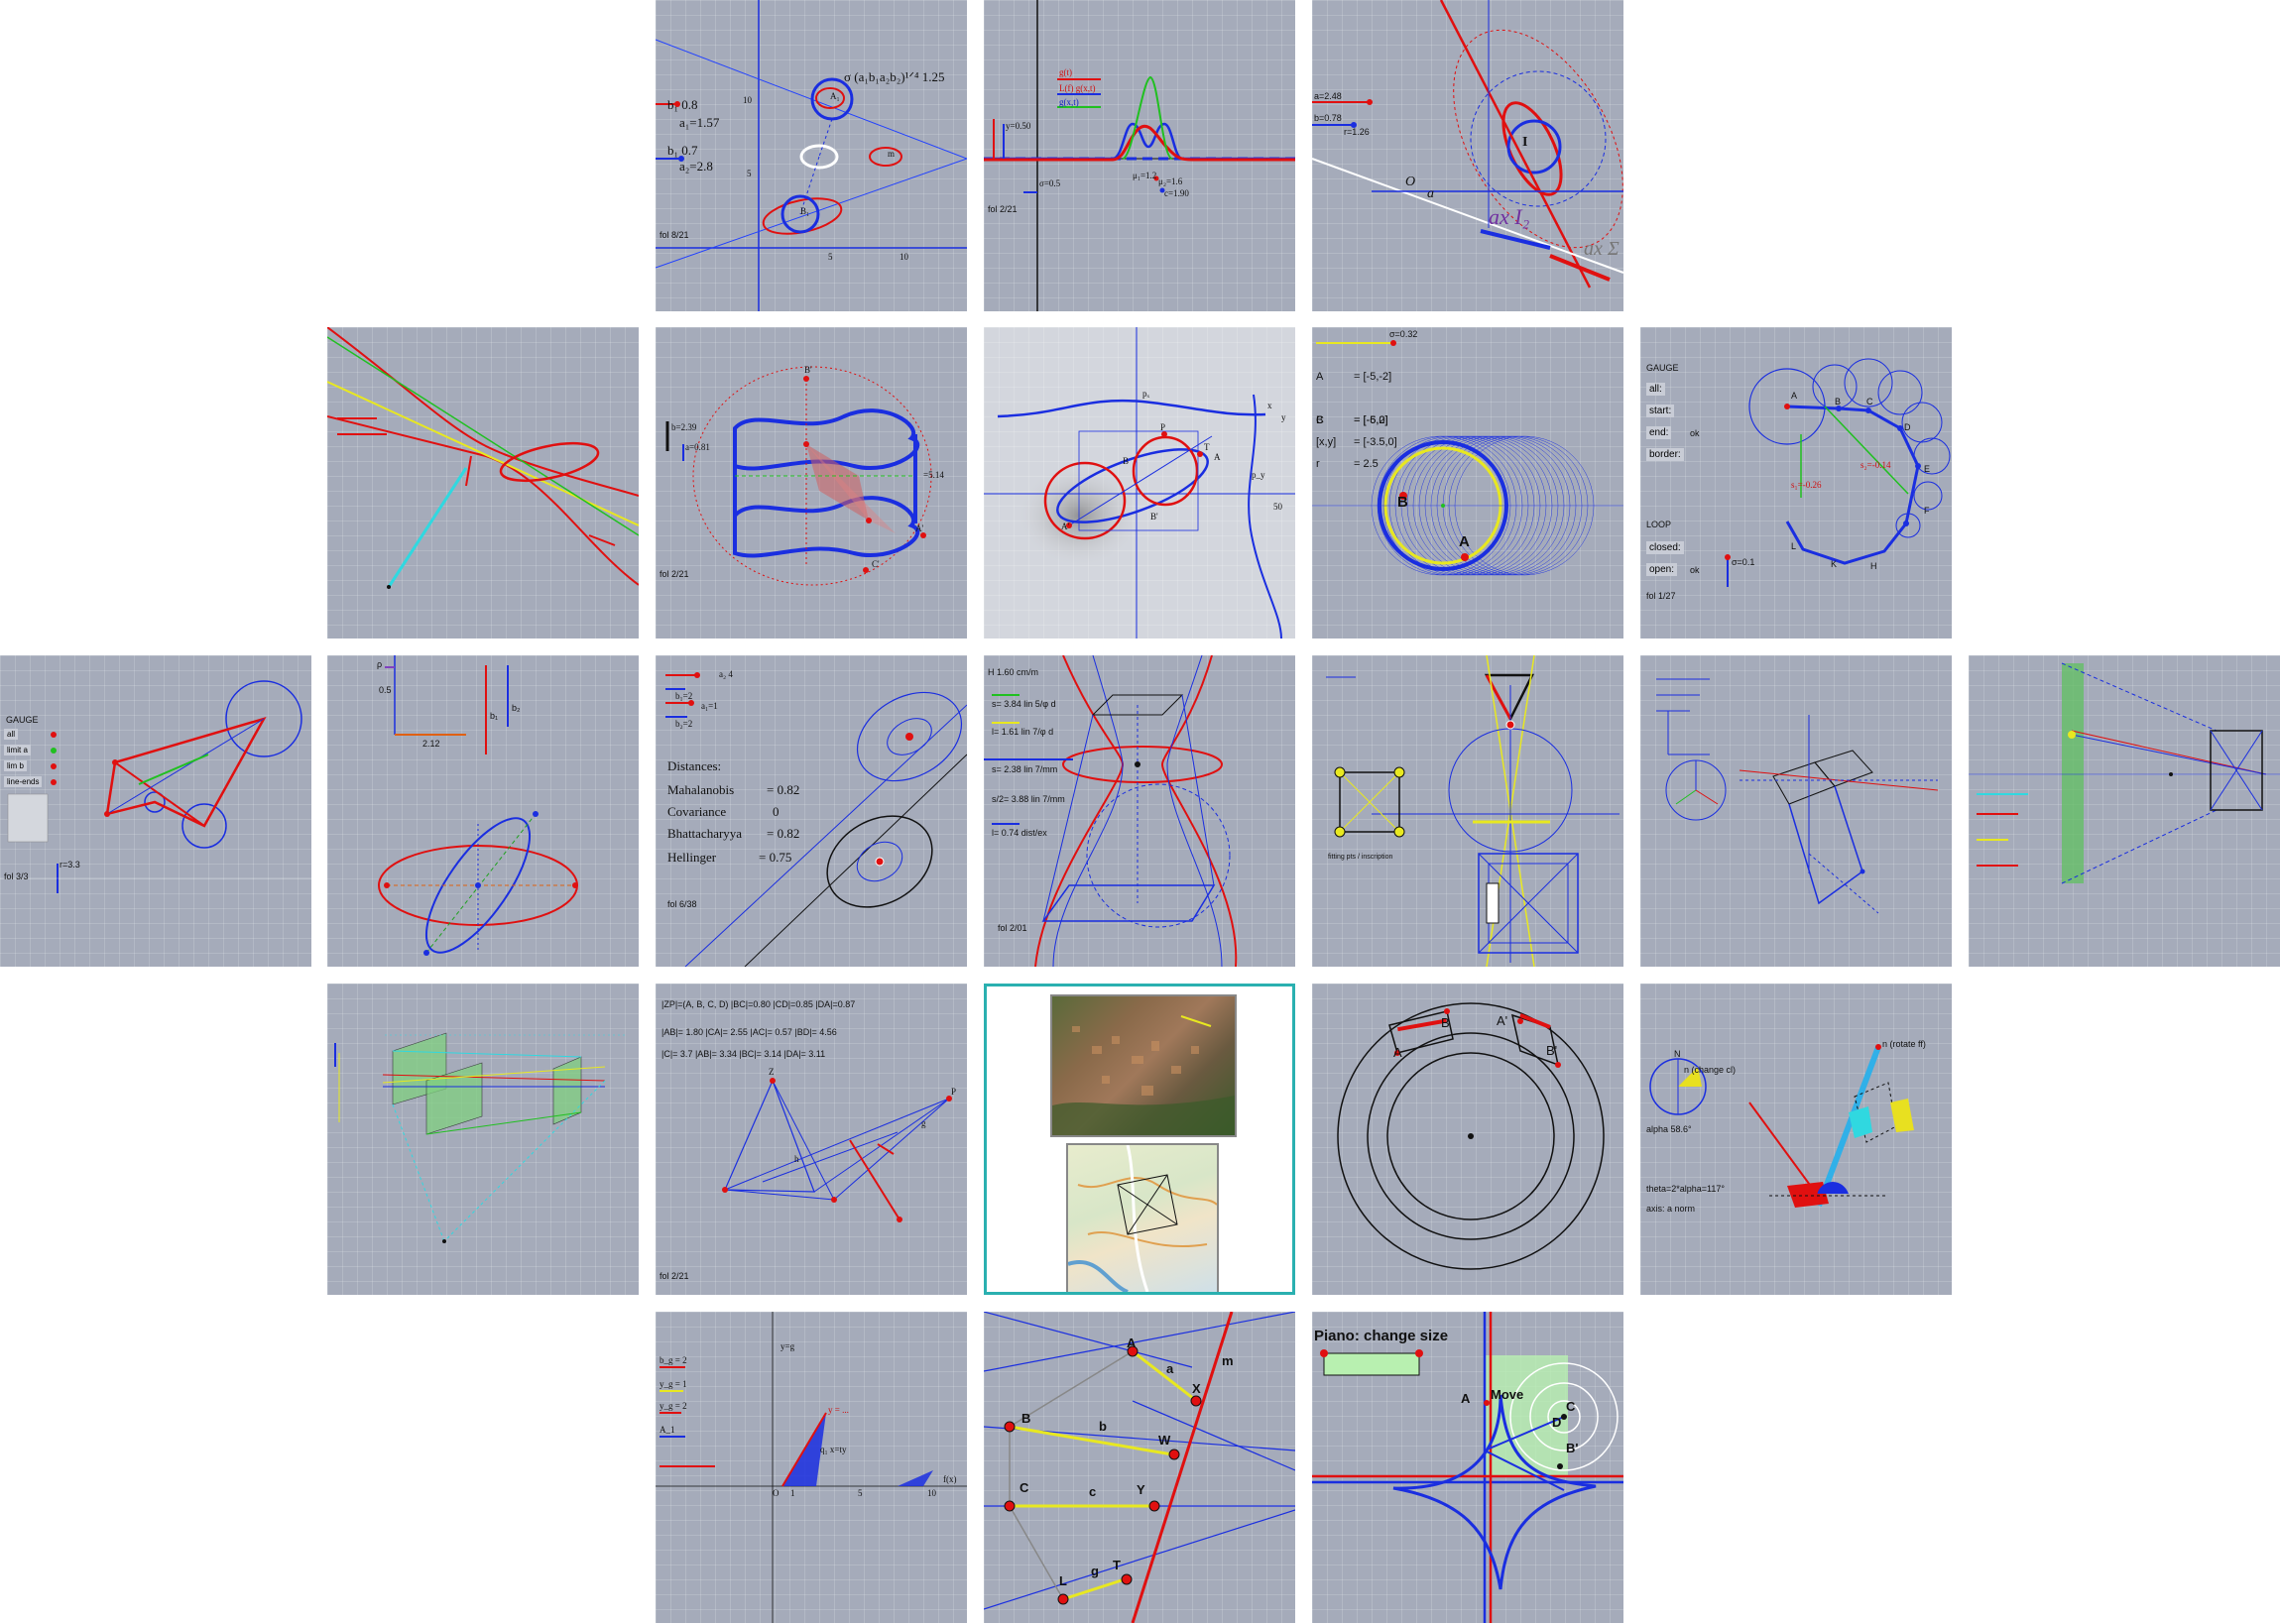 This screenshot has width=2280, height=1624. What do you see at coordinates (805, 211) in the screenshot?
I see `point-B1: B₁` at bounding box center [805, 211].